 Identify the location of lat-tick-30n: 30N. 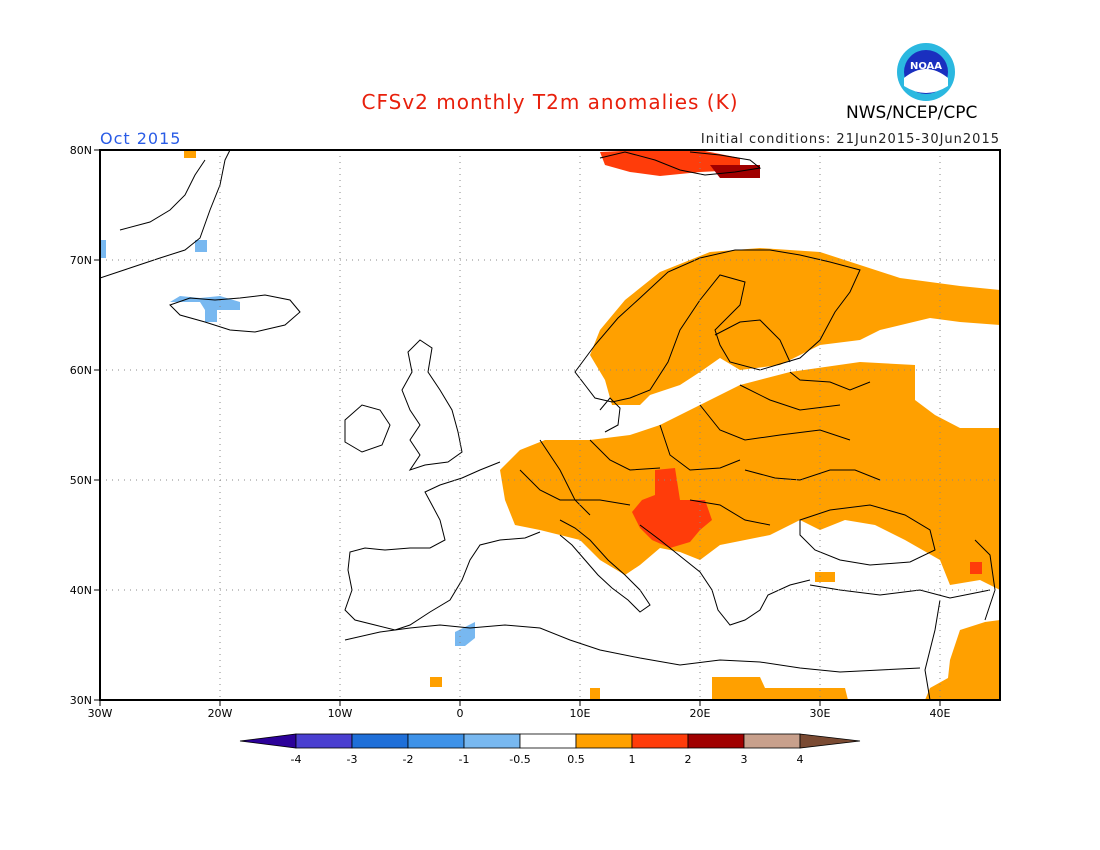
(81, 700).